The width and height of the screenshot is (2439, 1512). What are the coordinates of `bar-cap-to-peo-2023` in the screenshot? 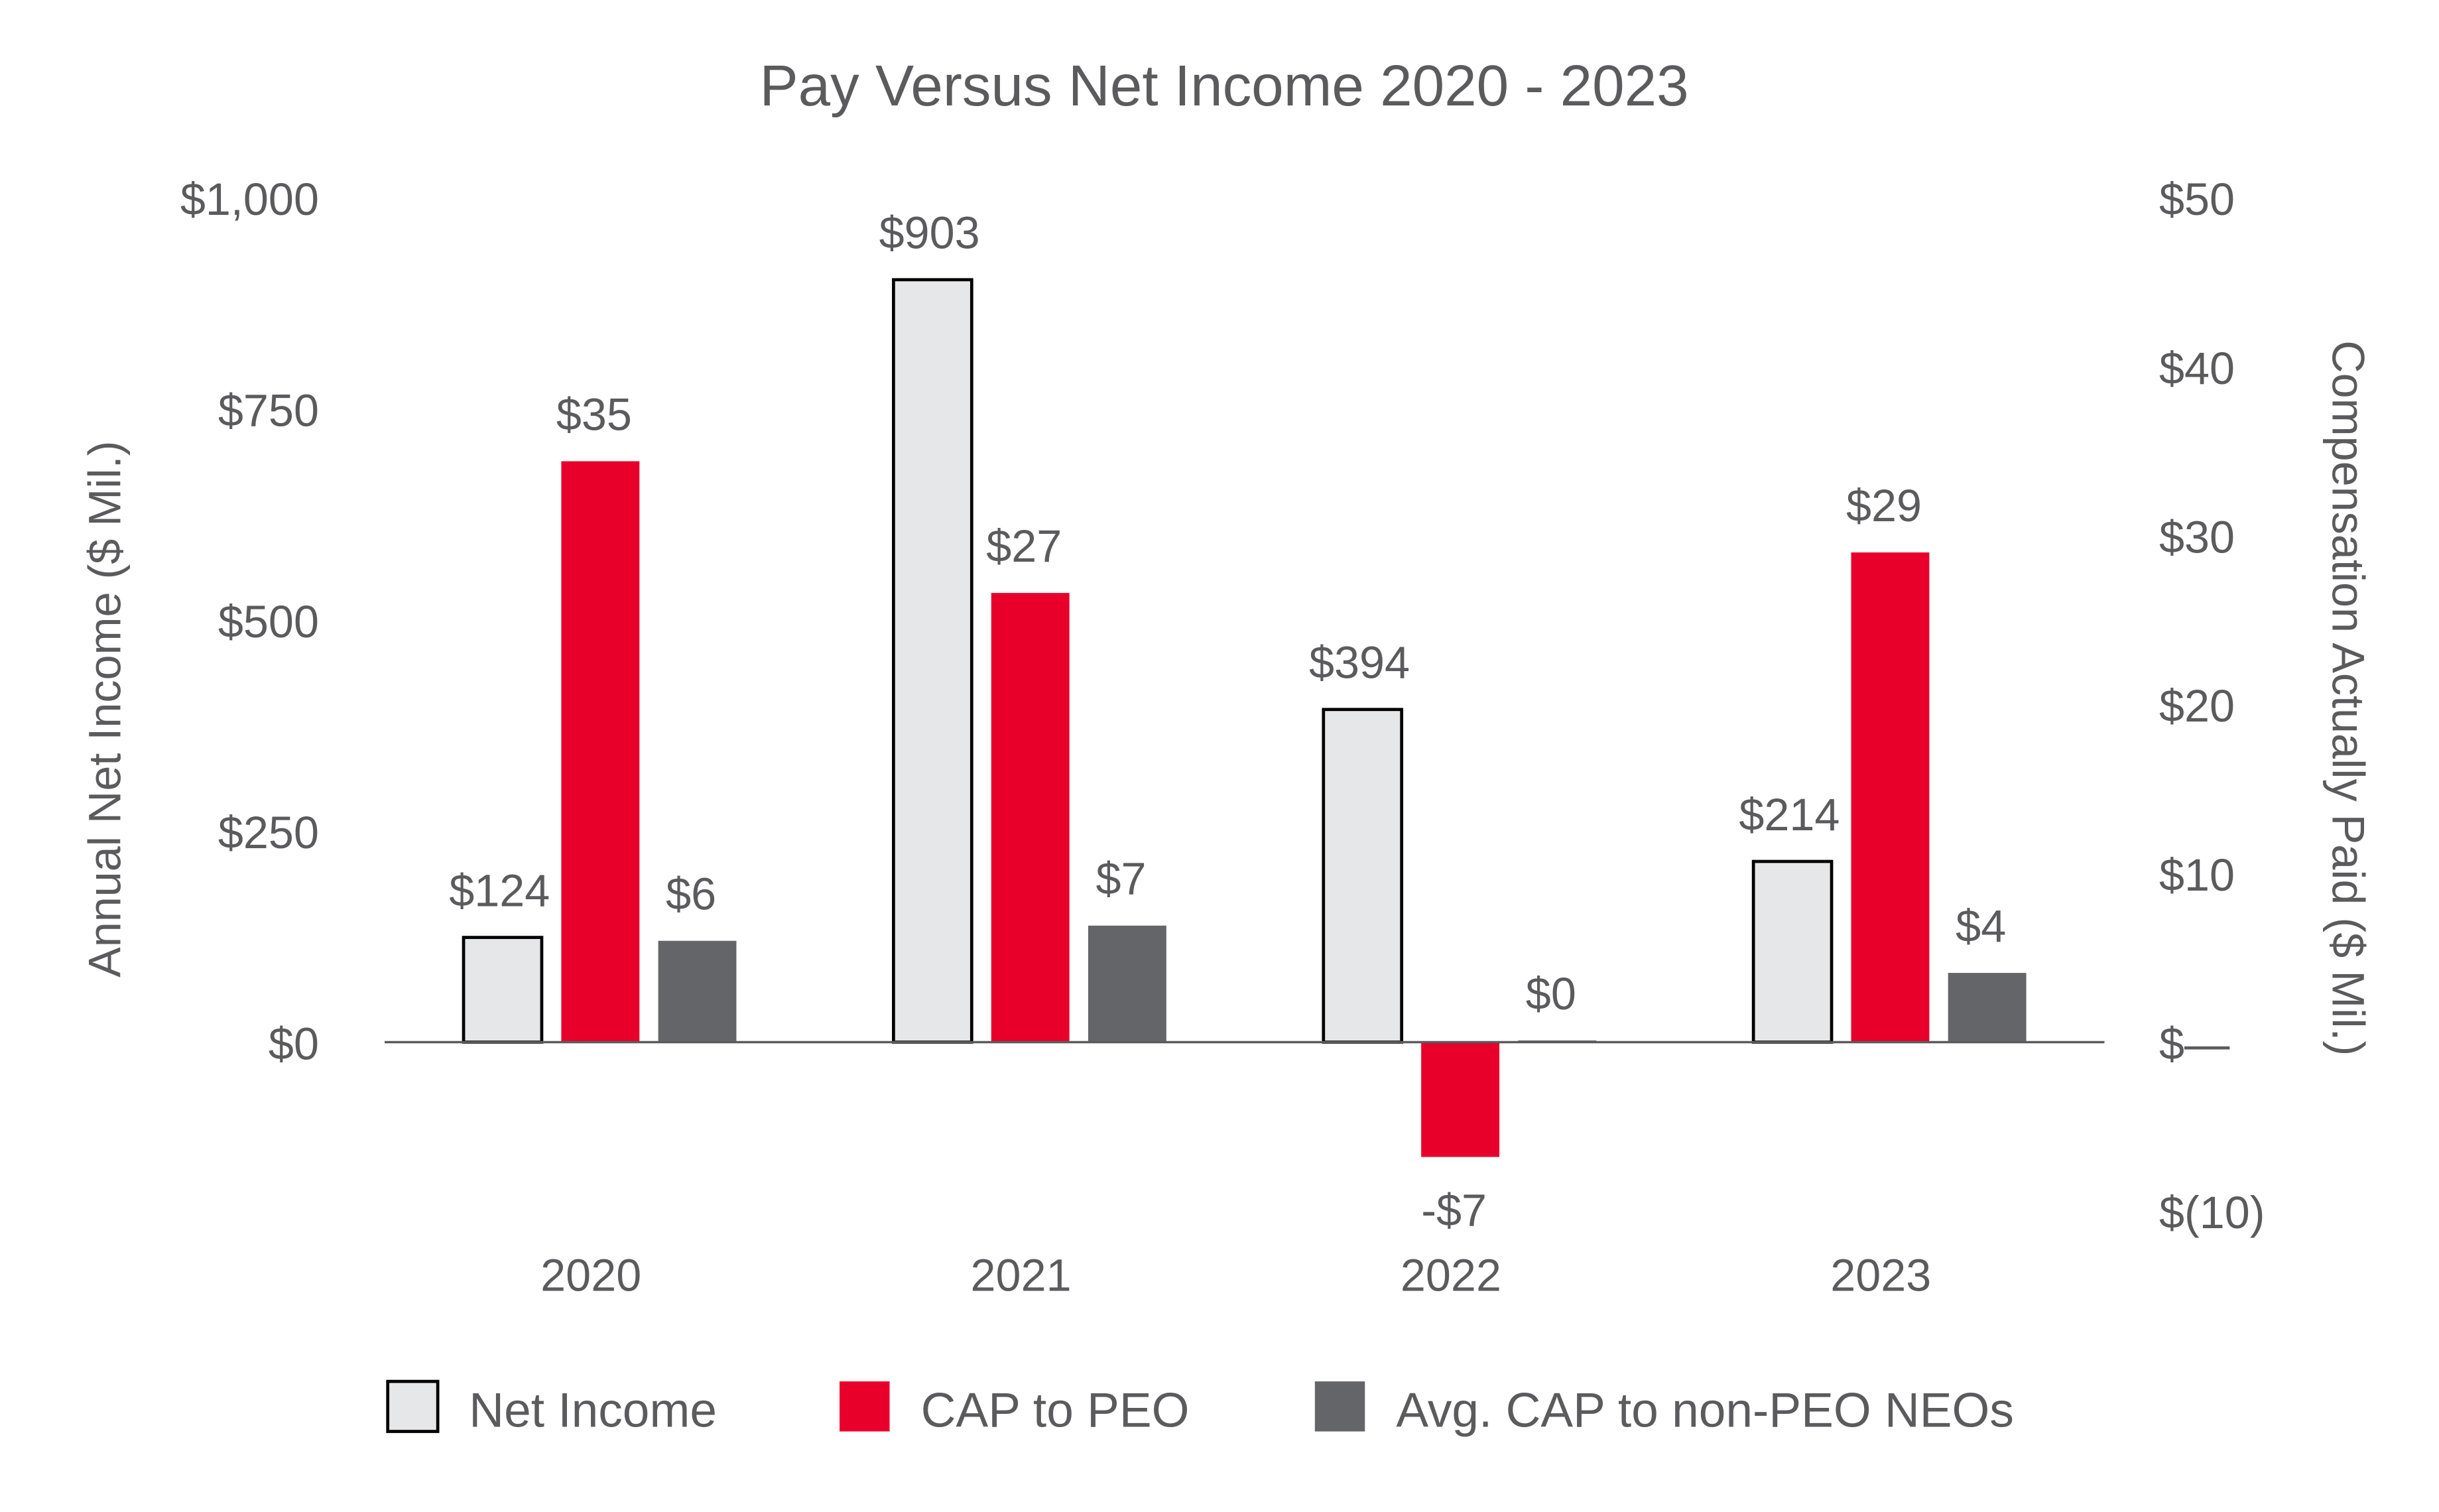 It's located at (1891, 797).